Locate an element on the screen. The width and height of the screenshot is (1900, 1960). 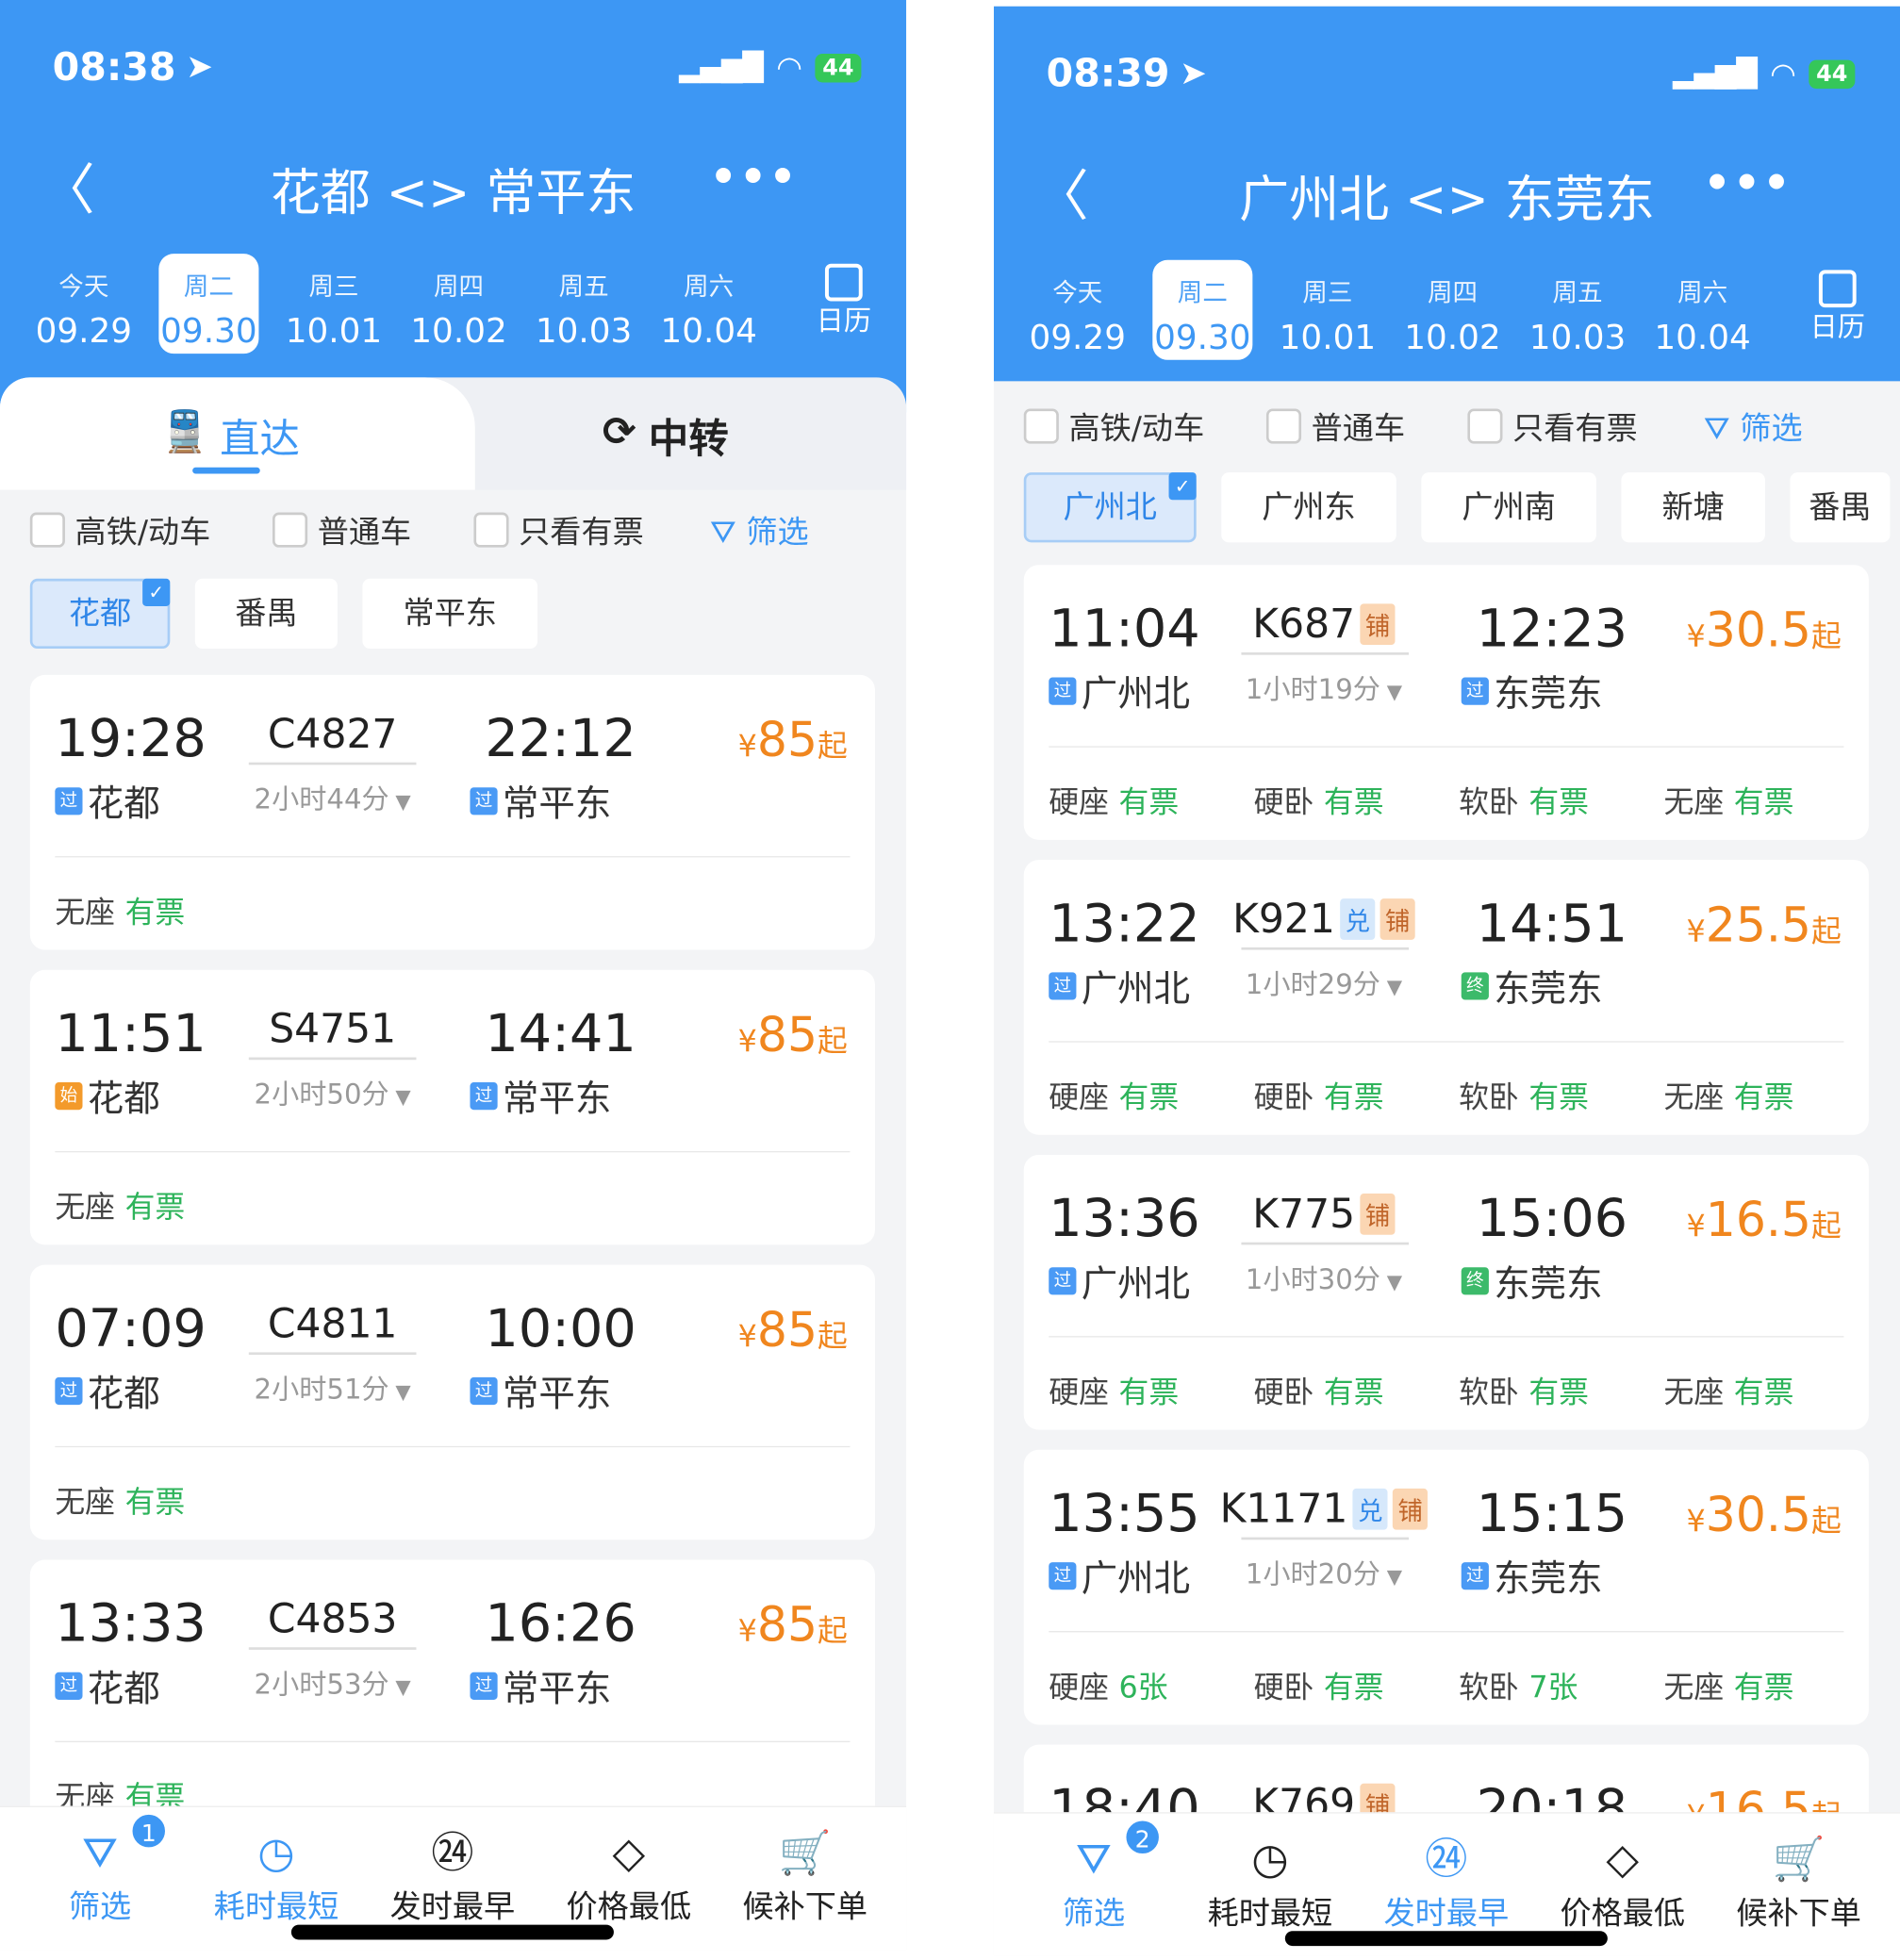
duration: 2小时50分 ▼ is located at coordinates (332, 1092).